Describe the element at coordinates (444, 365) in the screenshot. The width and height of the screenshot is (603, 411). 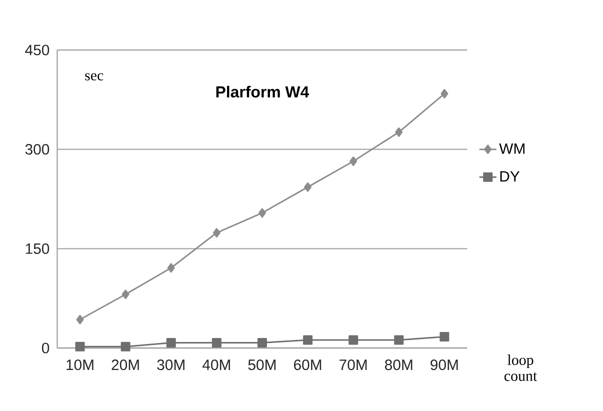
I see `x-tick-label: 90M` at that location.